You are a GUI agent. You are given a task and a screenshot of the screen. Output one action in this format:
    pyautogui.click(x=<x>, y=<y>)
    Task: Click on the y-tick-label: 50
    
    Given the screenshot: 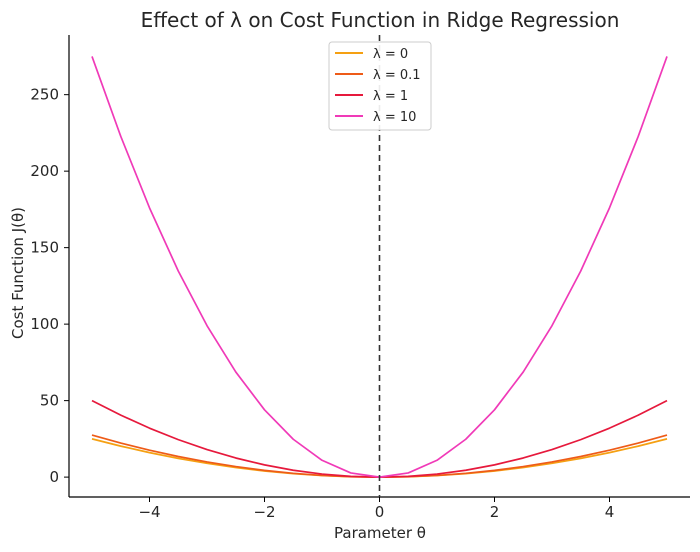 What is the action you would take?
    pyautogui.click(x=49, y=401)
    